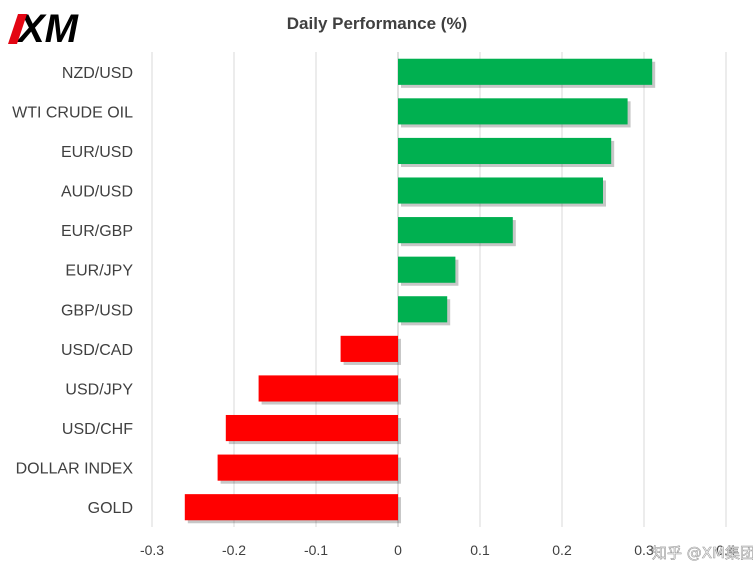  I want to click on category-label: NZD/USD, so click(97, 73).